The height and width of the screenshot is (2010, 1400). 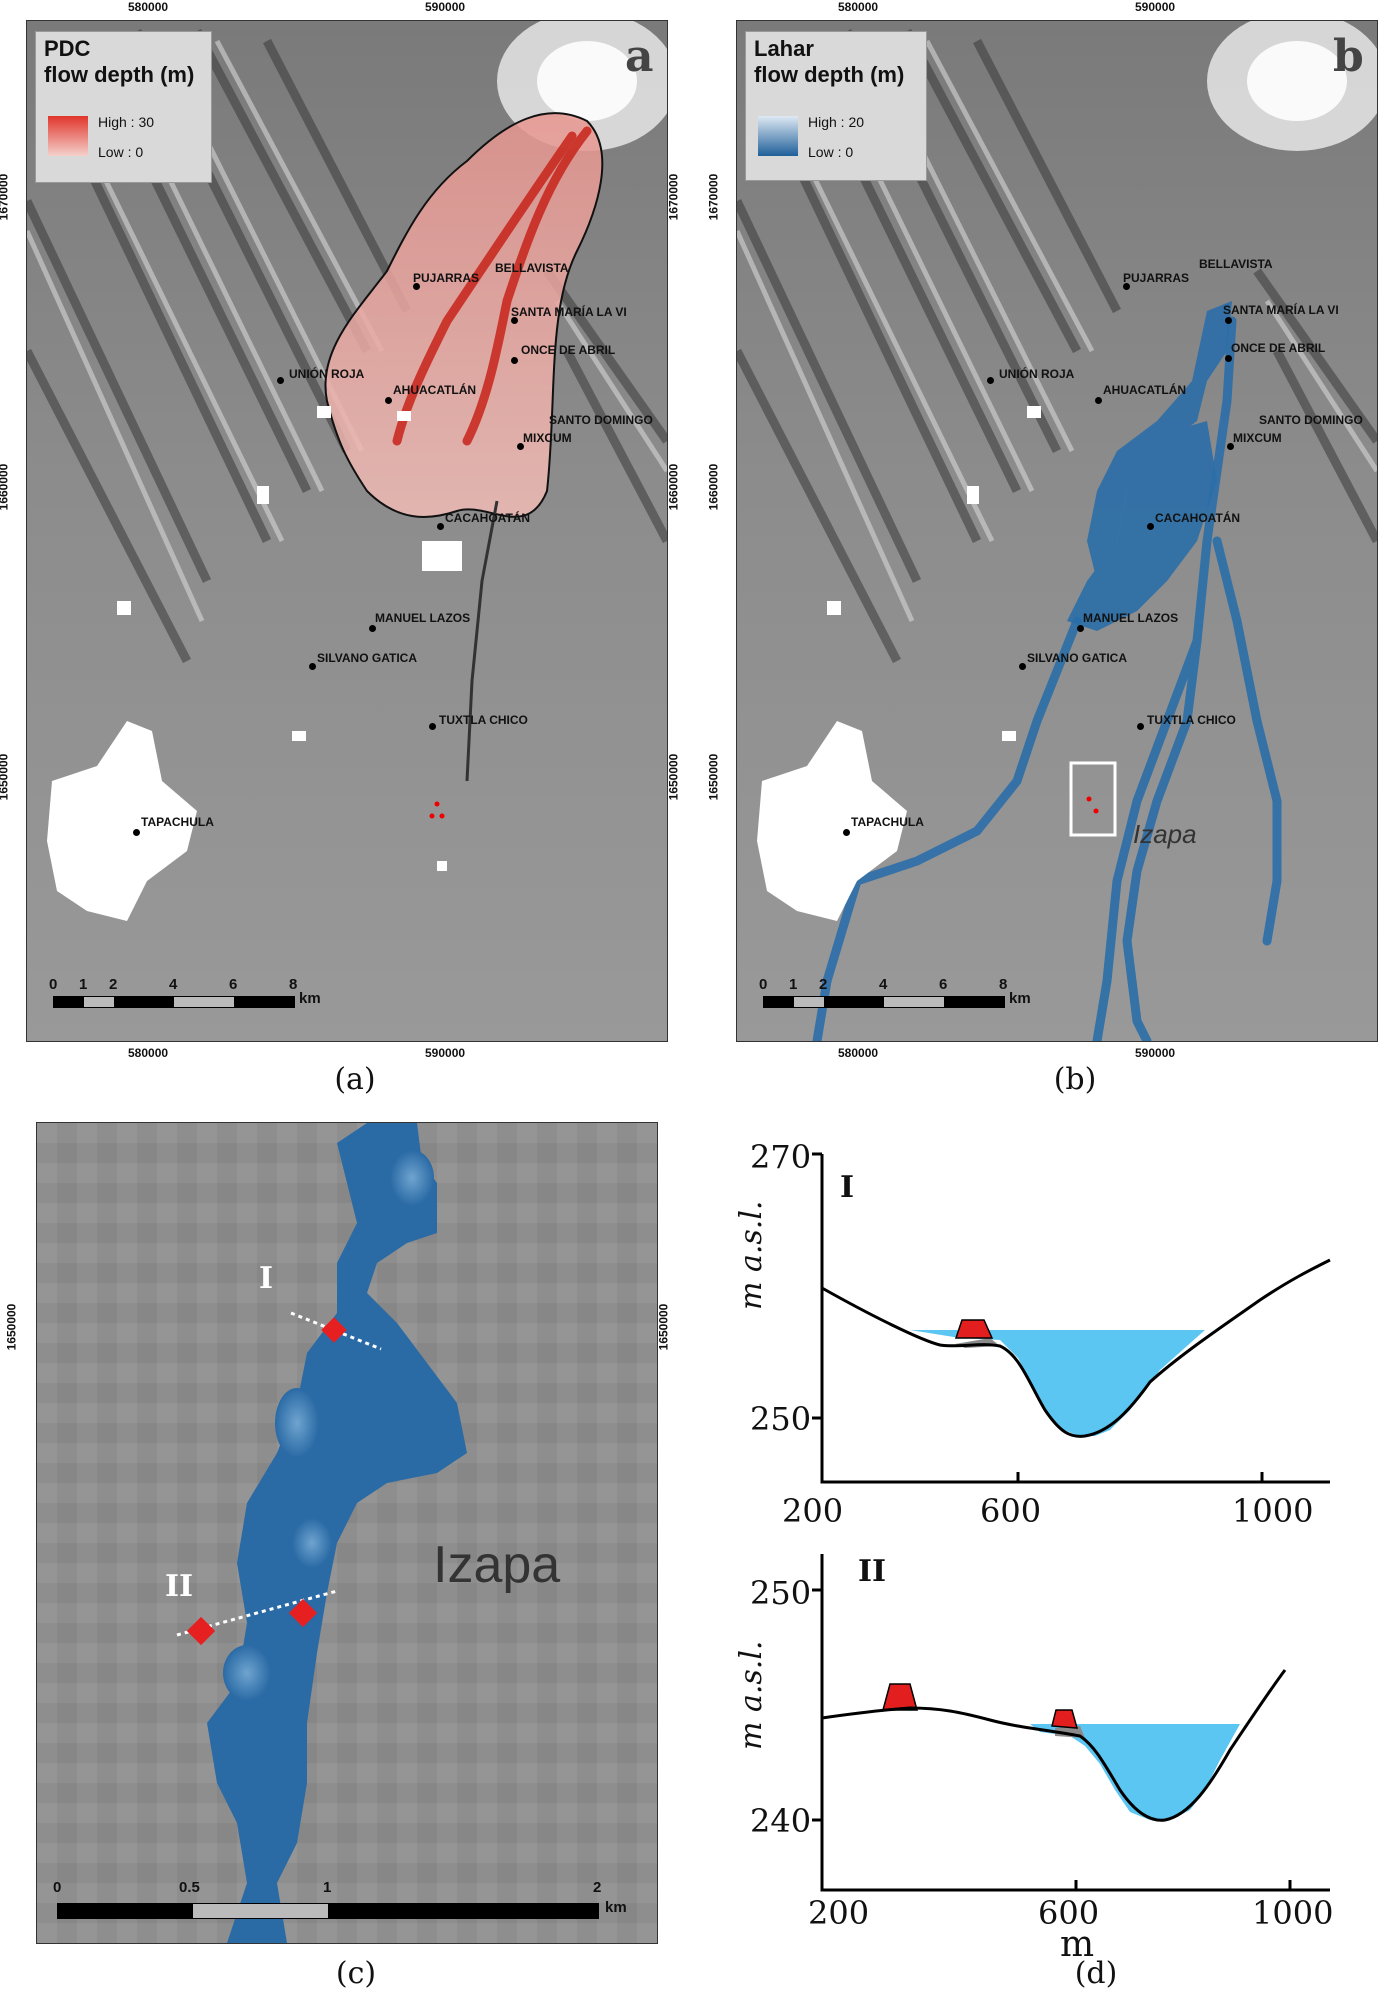 What do you see at coordinates (836, 122) in the screenshot?
I see `legend-high: High : 20` at bounding box center [836, 122].